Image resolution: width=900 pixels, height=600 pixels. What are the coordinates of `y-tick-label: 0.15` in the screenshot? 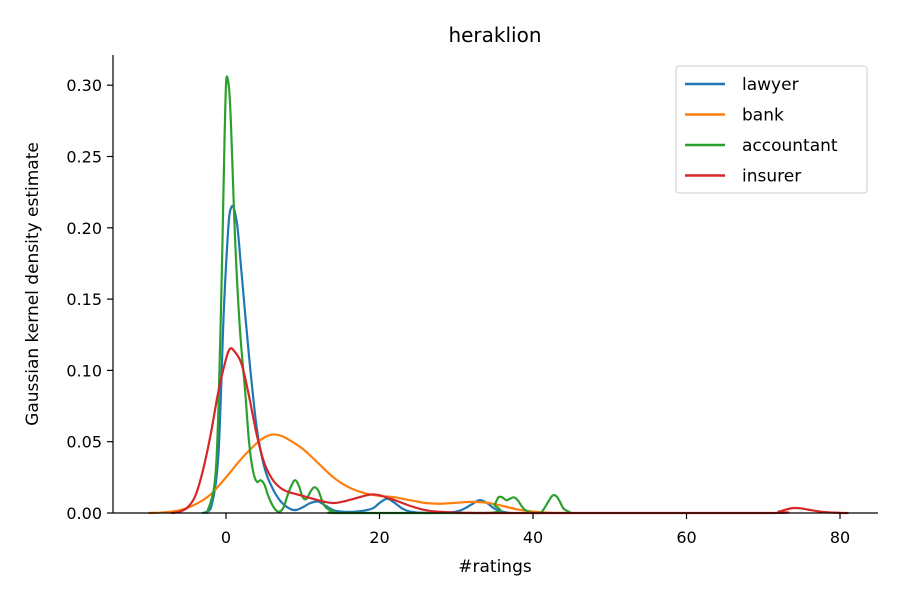 It's located at (84, 299).